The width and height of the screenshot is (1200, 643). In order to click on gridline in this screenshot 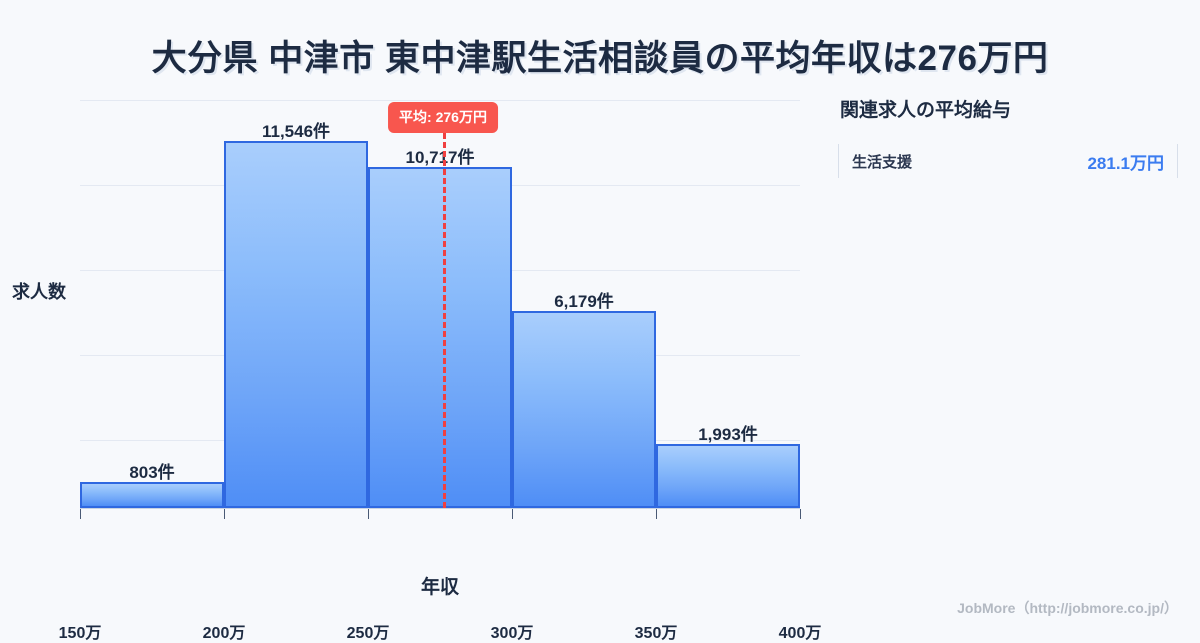, I will do `click(440, 100)`.